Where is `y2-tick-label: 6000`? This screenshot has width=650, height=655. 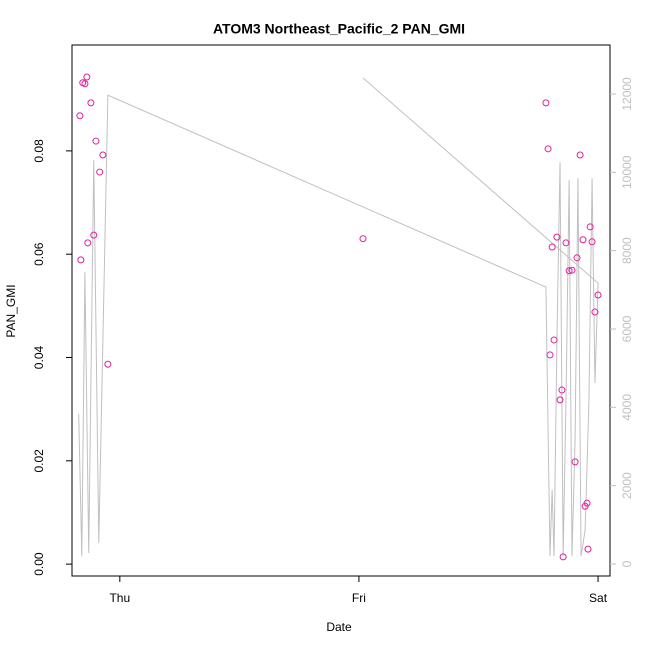 y2-tick-label: 6000 is located at coordinates (627, 328).